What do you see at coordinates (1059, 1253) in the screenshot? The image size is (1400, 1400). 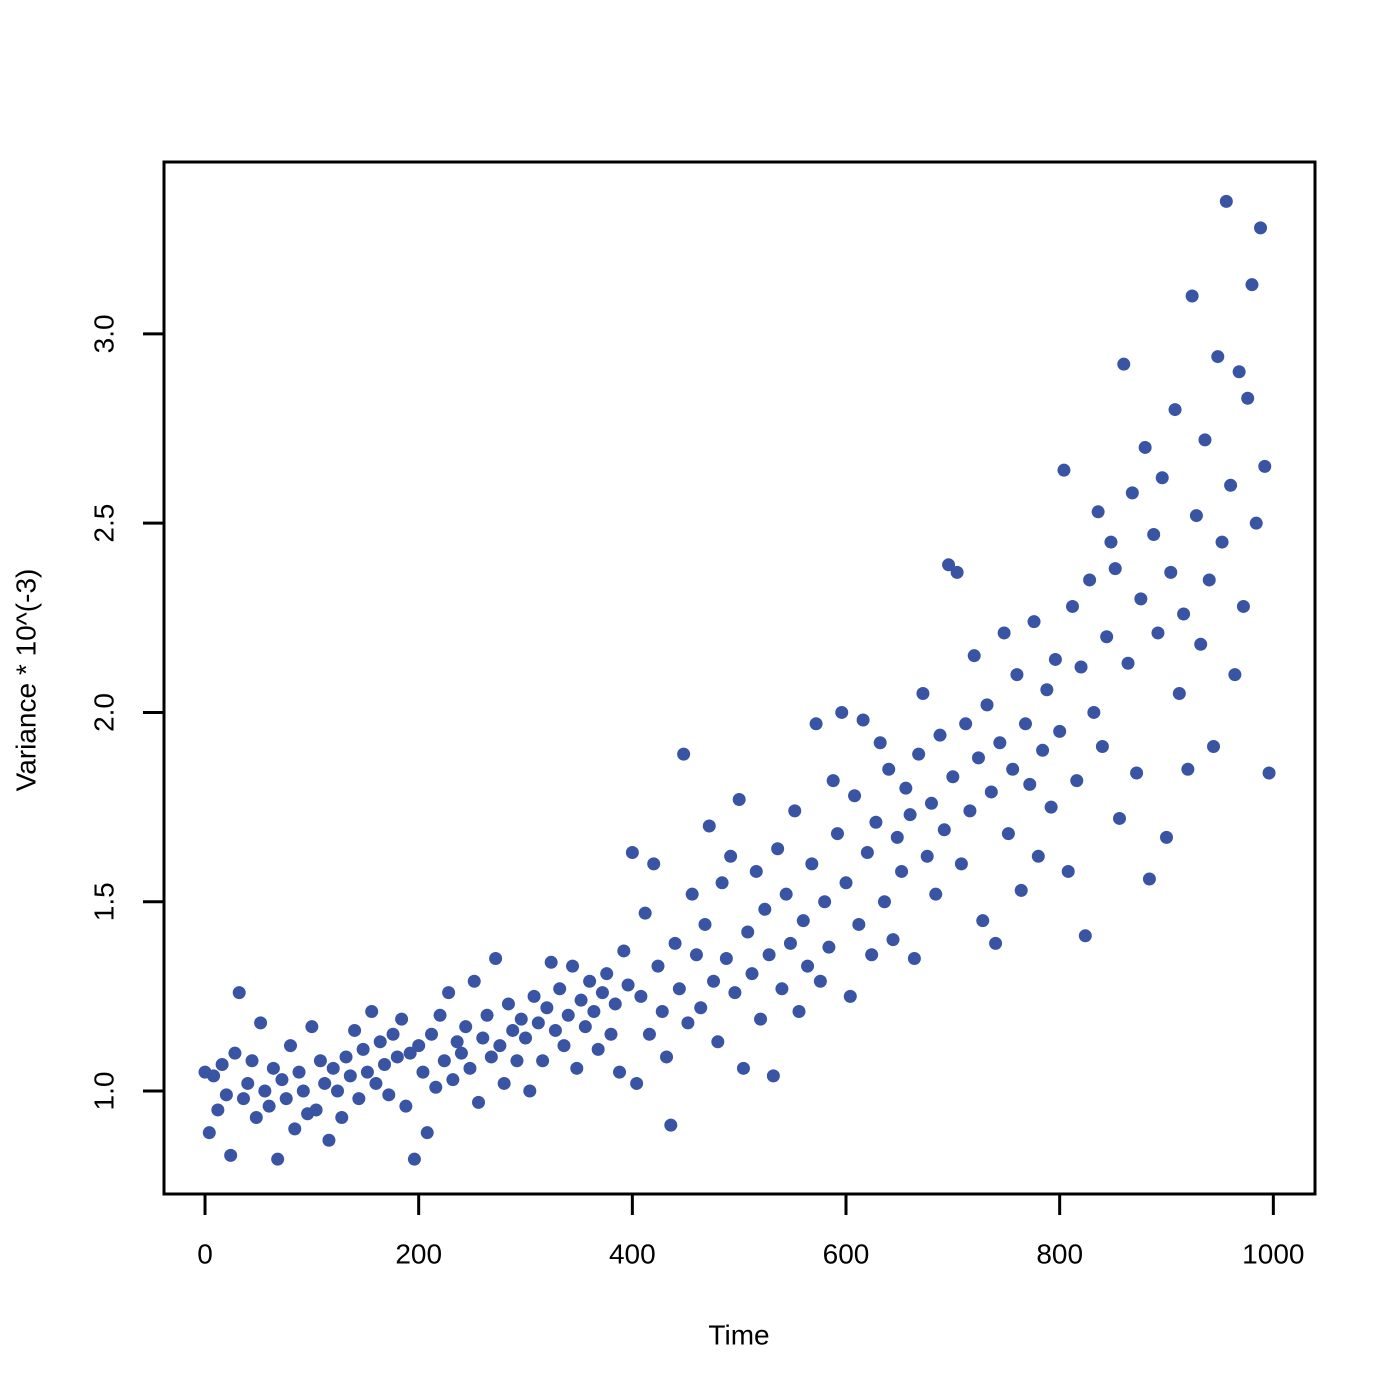 I see `x-tick-label: 800` at bounding box center [1059, 1253].